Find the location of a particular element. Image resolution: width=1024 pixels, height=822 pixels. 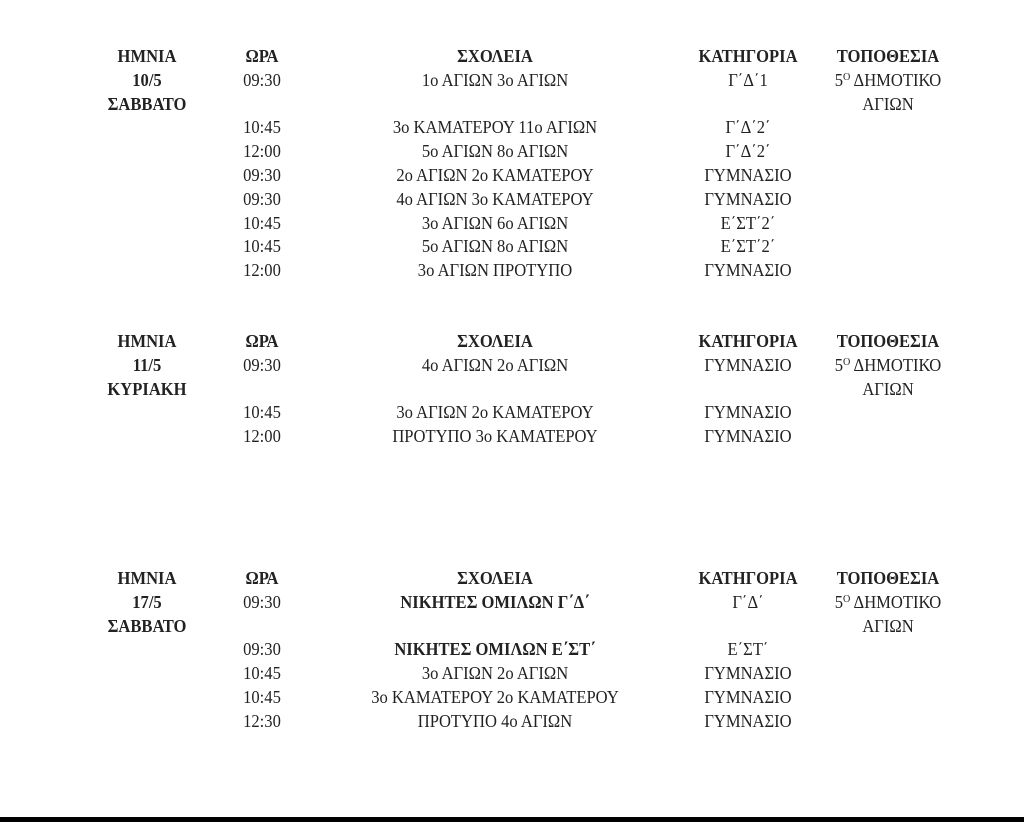

match-category: Ε΄ΣΤ΄ is located at coordinates (748, 649).